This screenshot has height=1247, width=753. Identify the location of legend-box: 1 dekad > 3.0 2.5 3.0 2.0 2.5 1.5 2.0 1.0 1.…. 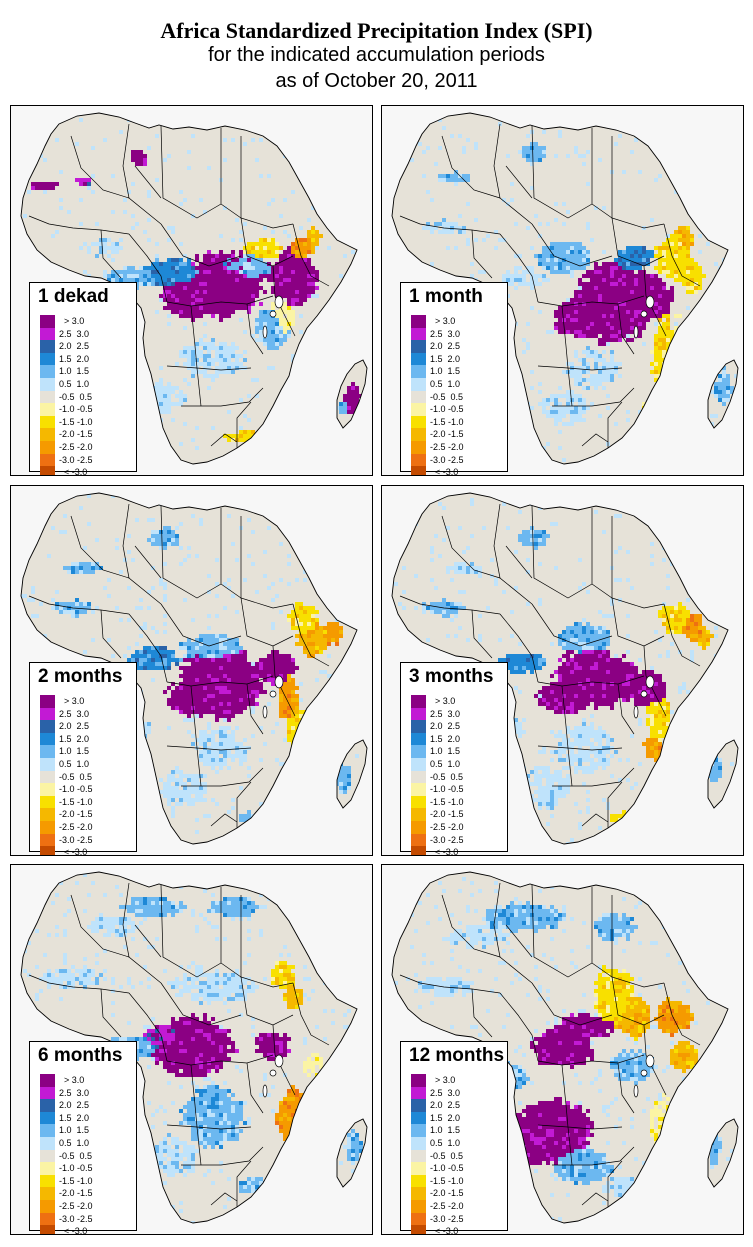
(83, 378).